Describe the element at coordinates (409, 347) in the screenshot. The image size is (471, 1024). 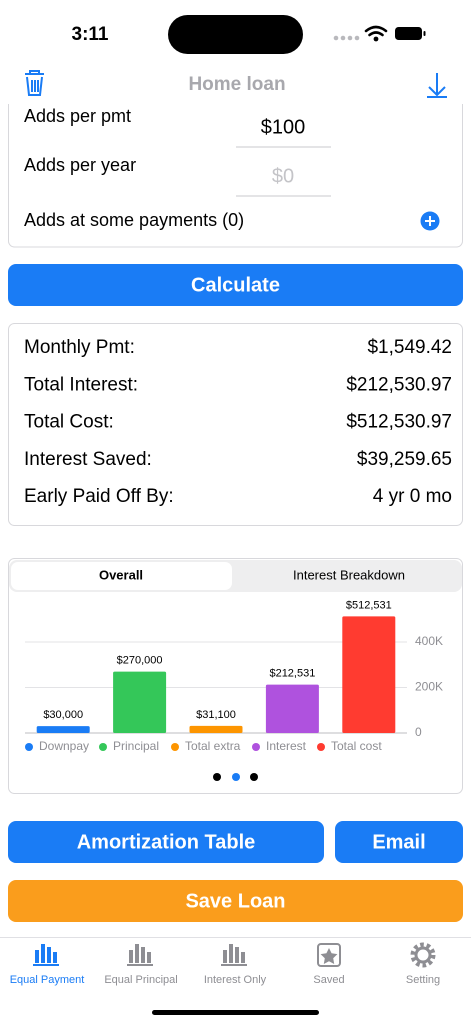
I see `result-value: $1,549.42` at that location.